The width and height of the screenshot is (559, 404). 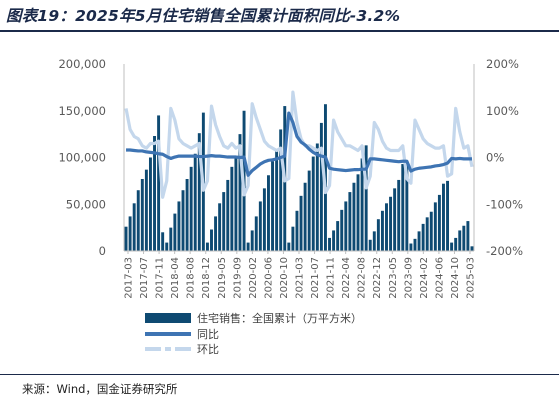 What do you see at coordinates (237, 278) in the screenshot?
I see `x-tick-label: 2019-09` at bounding box center [237, 278].